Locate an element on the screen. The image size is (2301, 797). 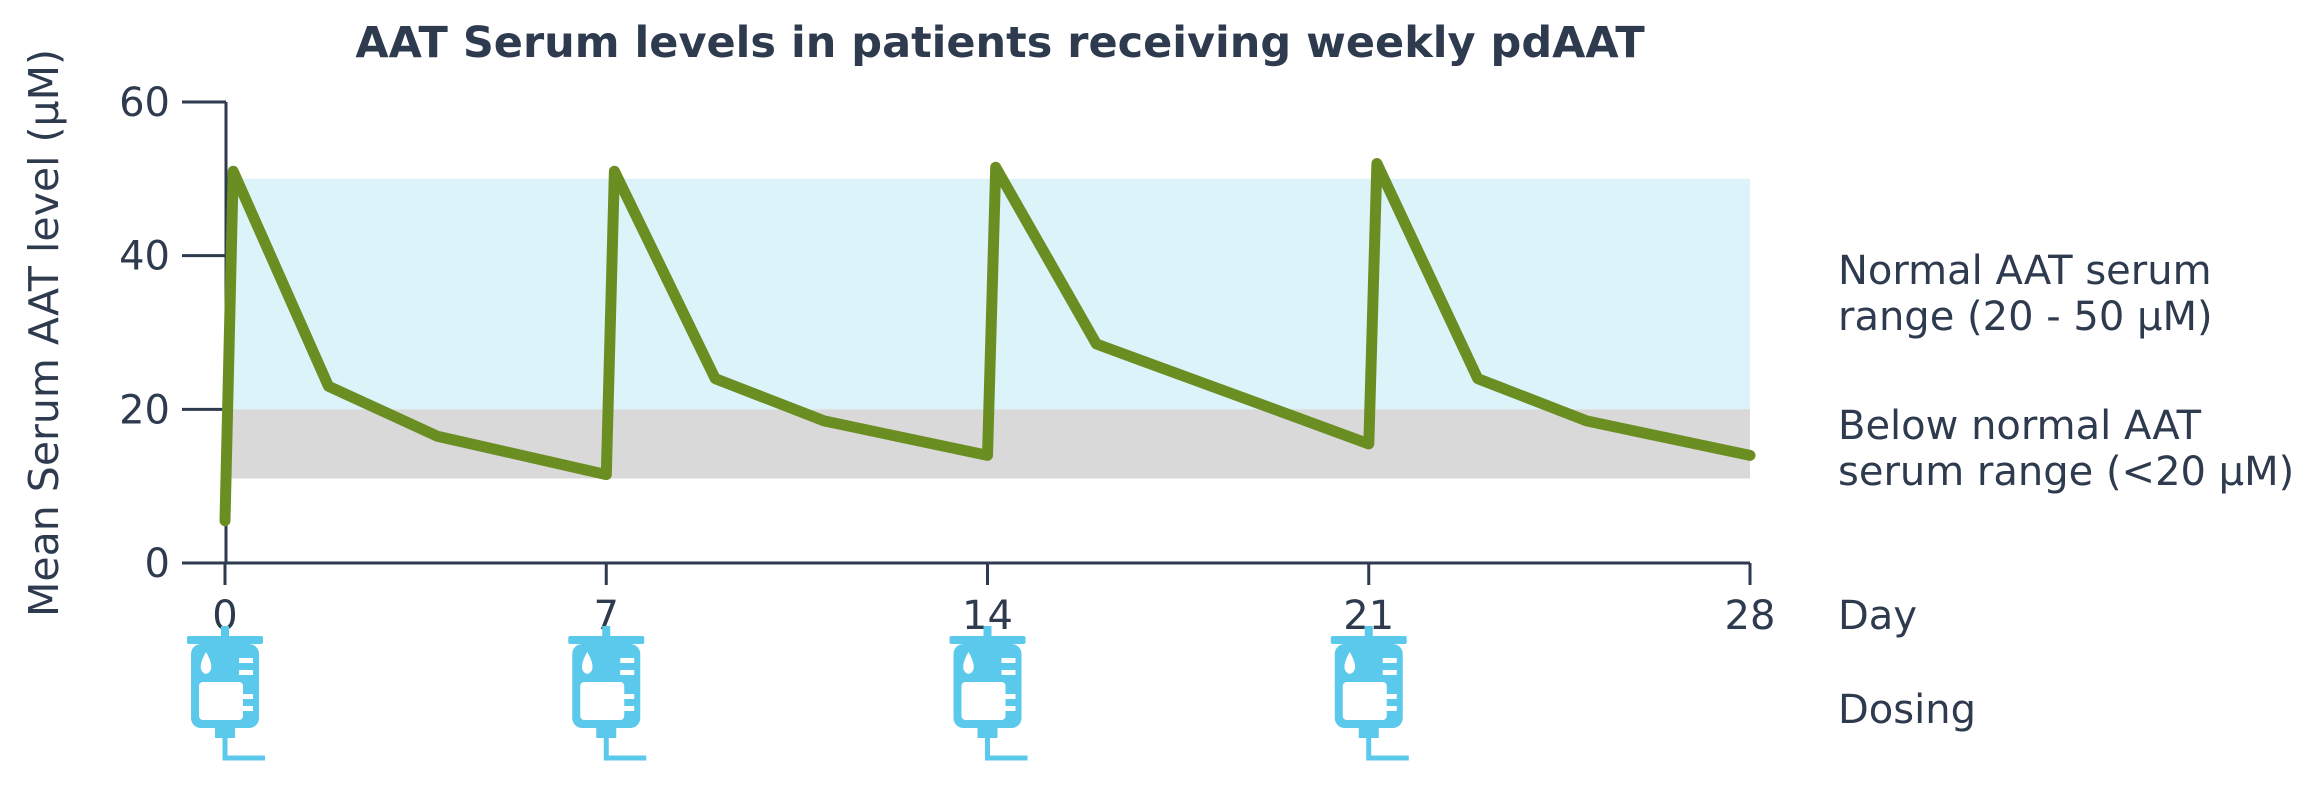
y-tick-label: 20 is located at coordinates (144, 410).